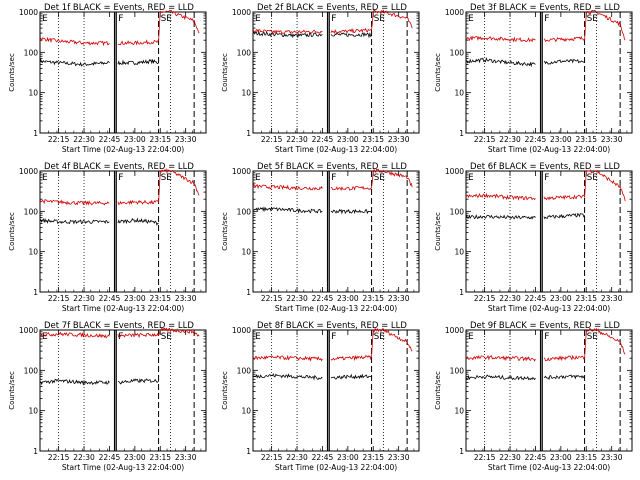 The height and width of the screenshot is (480, 640). Describe the element at coordinates (332, 8) in the screenshot. I see `panel-title: Det 2f BLACK = Events, RED = LLD` at that location.